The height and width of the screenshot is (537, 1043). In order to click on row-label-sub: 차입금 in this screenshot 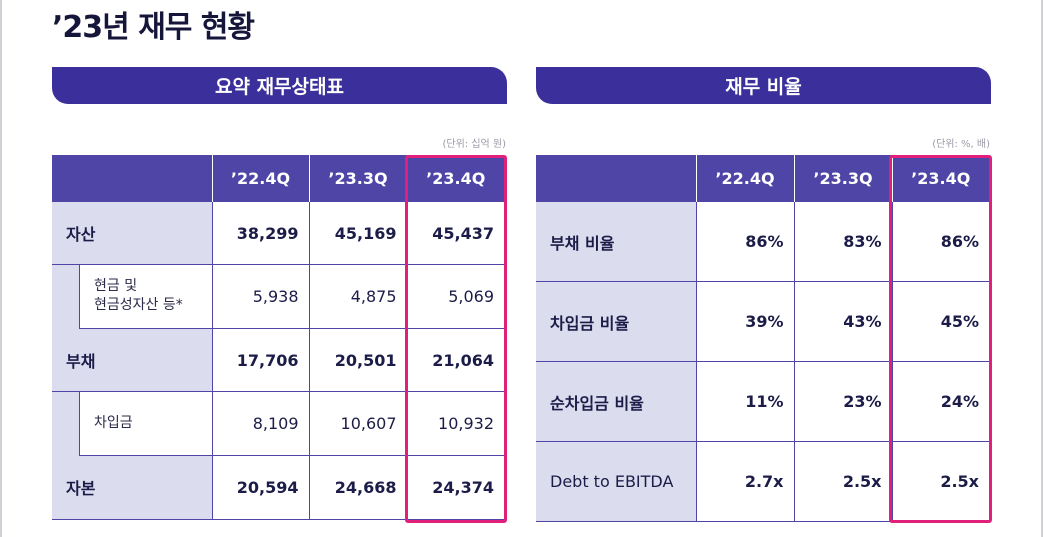, I will do `click(132, 423)`.